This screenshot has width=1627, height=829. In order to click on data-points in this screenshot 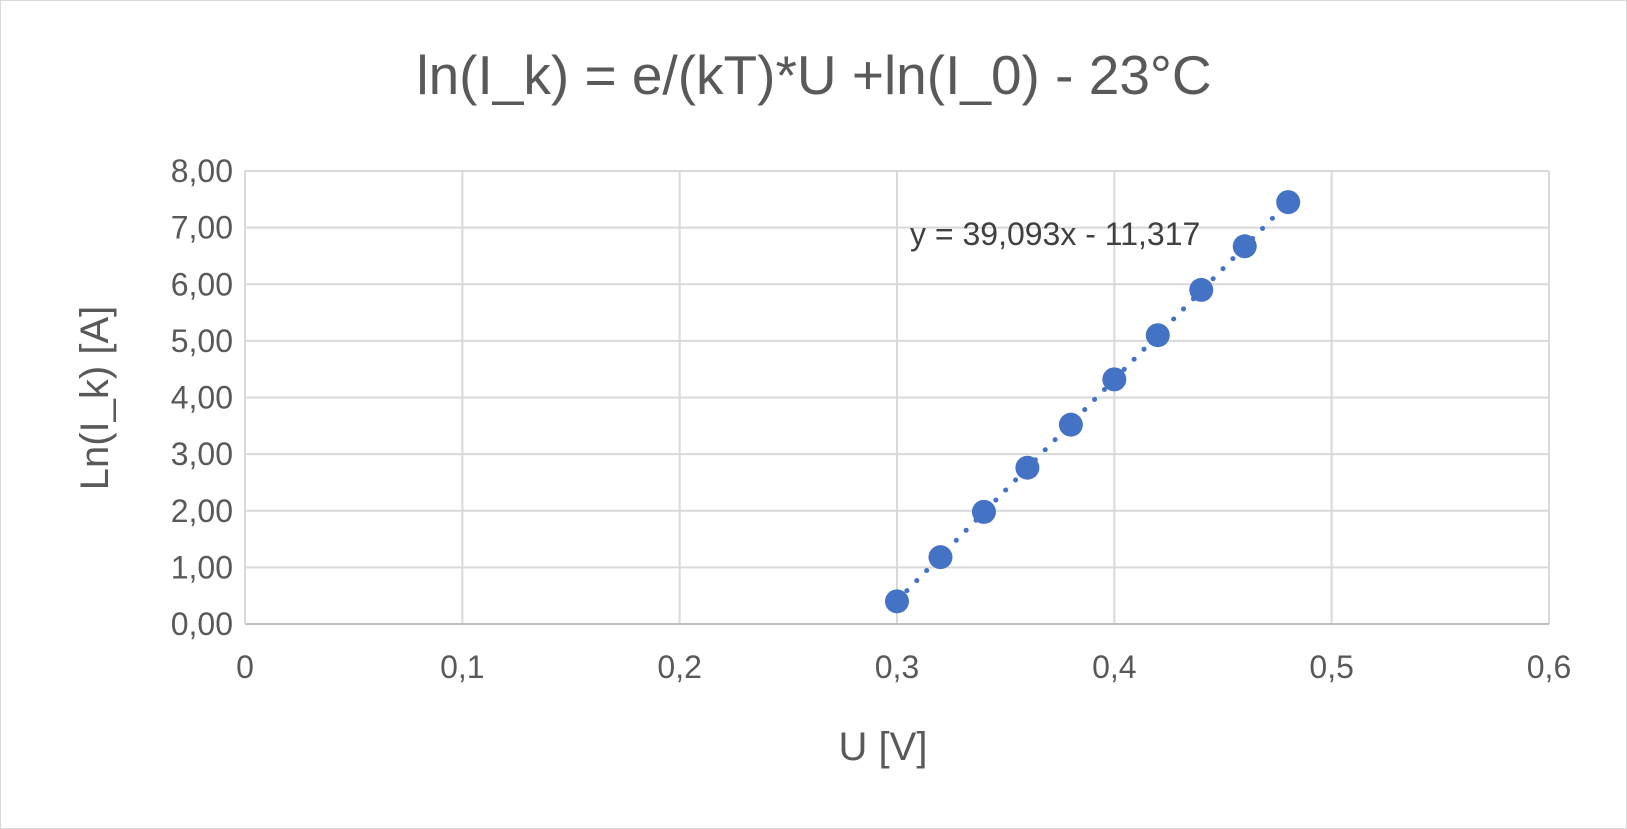, I will do `click(1093, 402)`.